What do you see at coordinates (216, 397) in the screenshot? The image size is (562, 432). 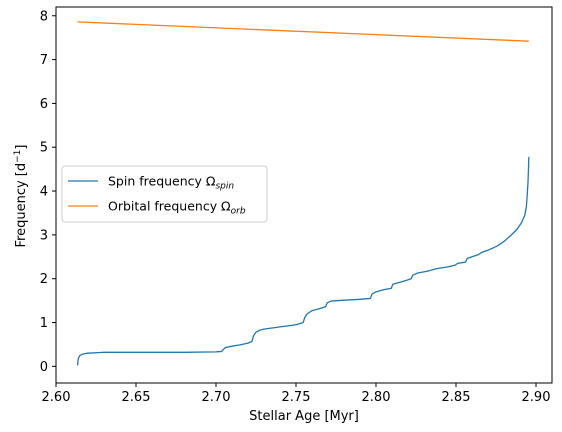 I see `x-tick-label: 2.70` at bounding box center [216, 397].